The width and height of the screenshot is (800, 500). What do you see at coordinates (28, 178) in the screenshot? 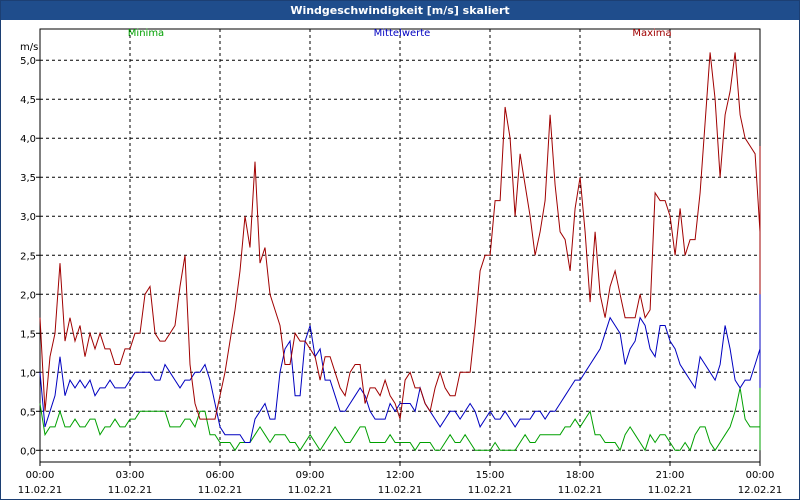
I see `y-tick-label: 3,5` at bounding box center [28, 178].